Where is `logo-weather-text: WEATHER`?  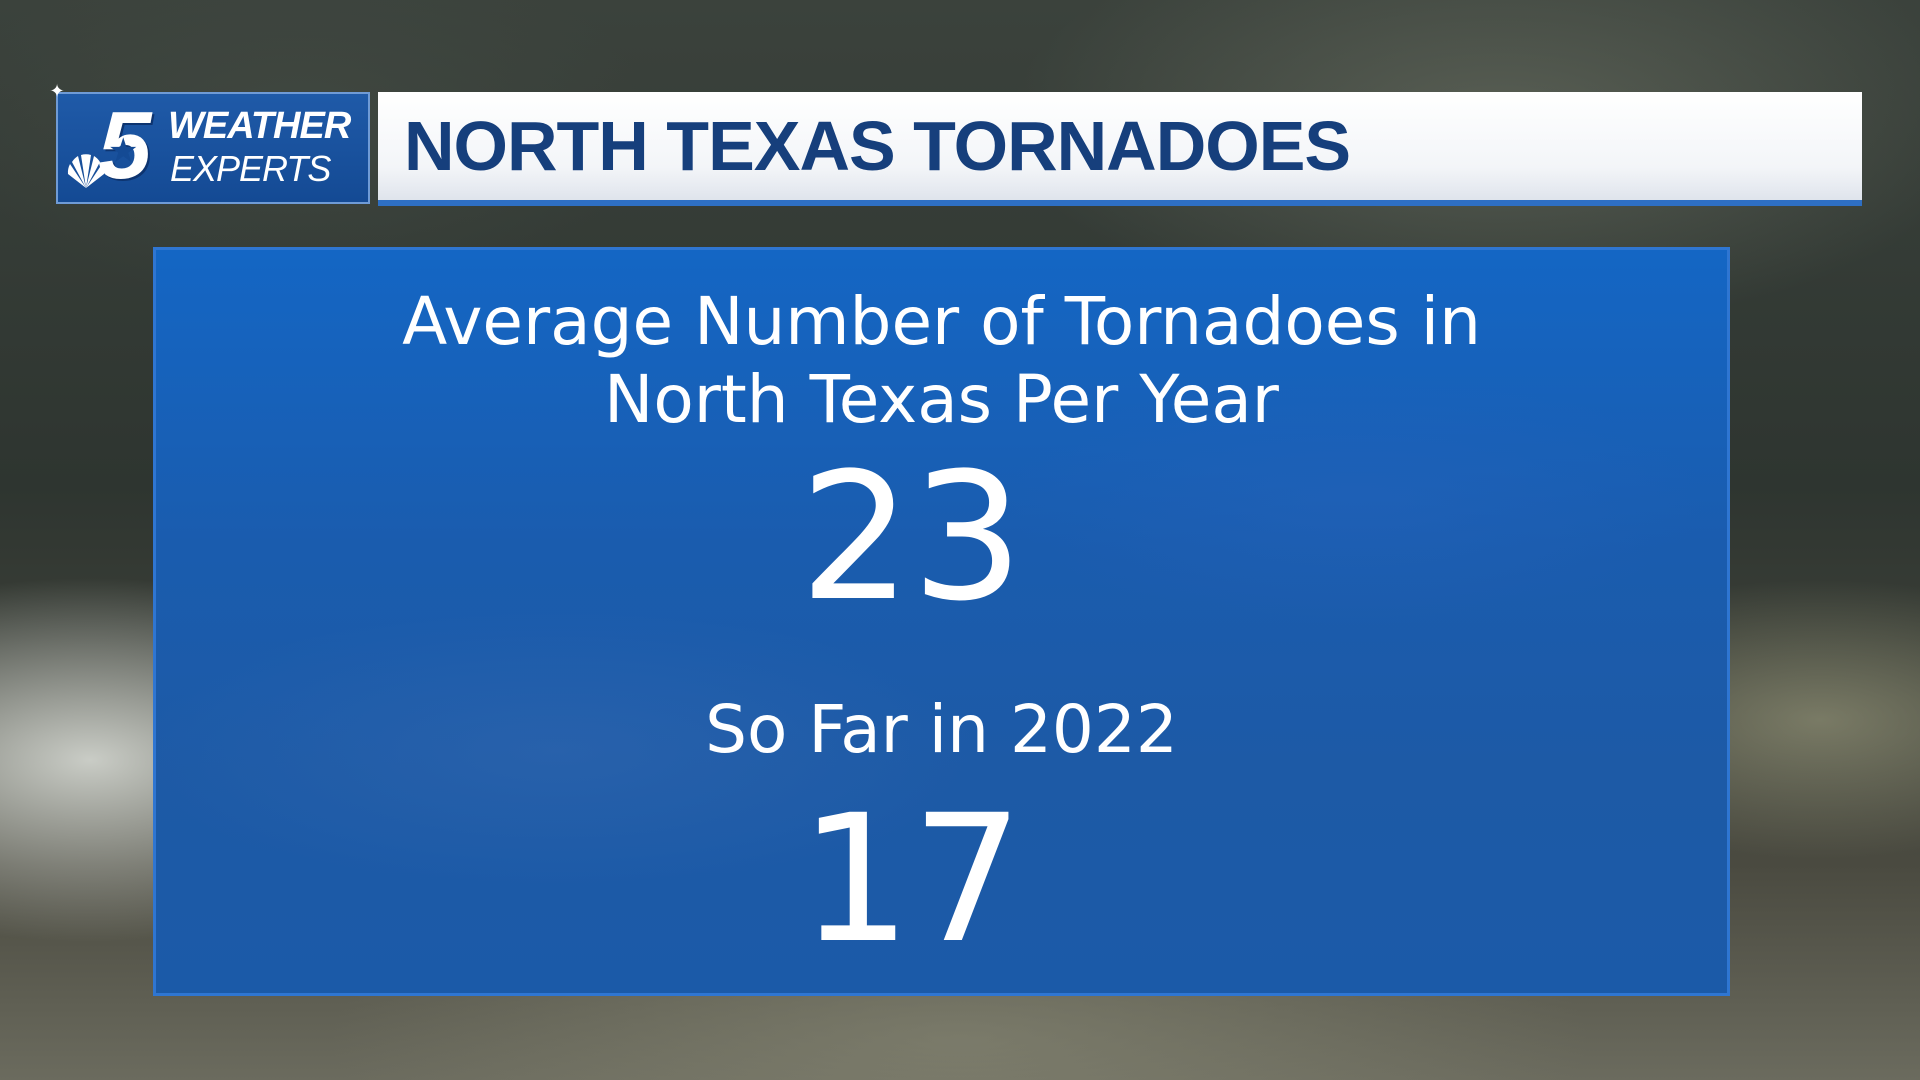 logo-weather-text: WEATHER is located at coordinates (259, 126).